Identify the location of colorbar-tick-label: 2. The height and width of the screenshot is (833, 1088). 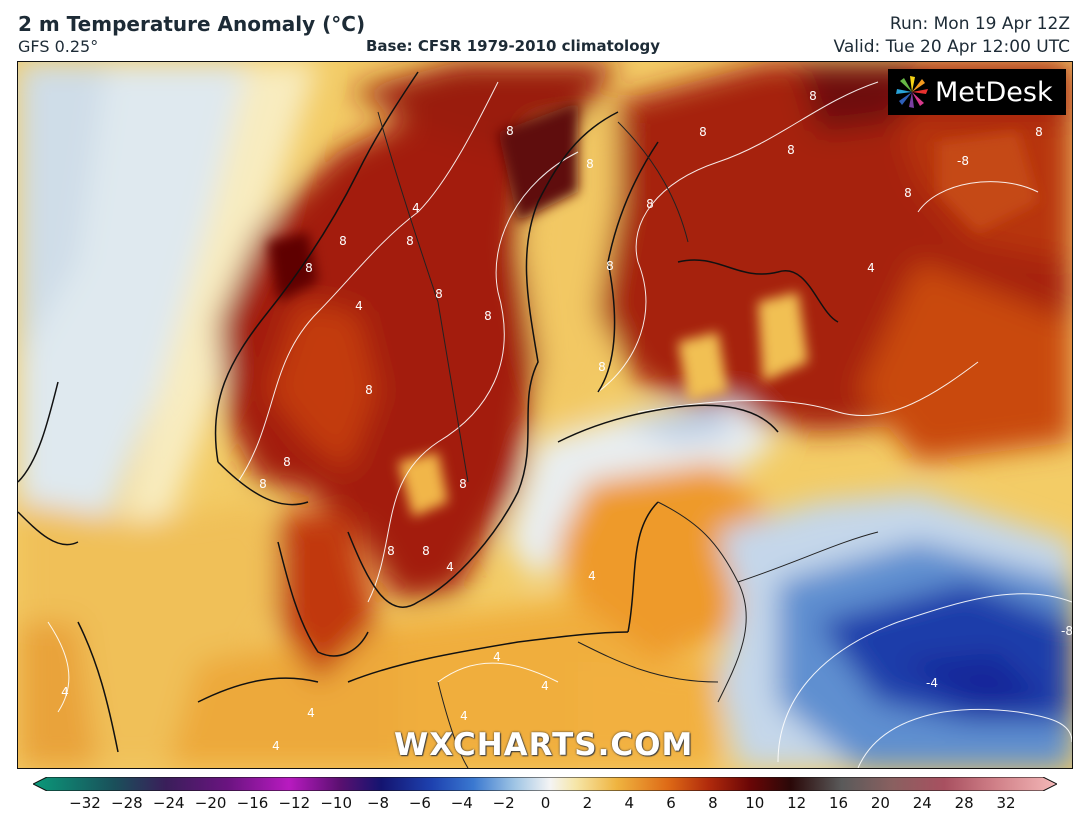
(587, 803).